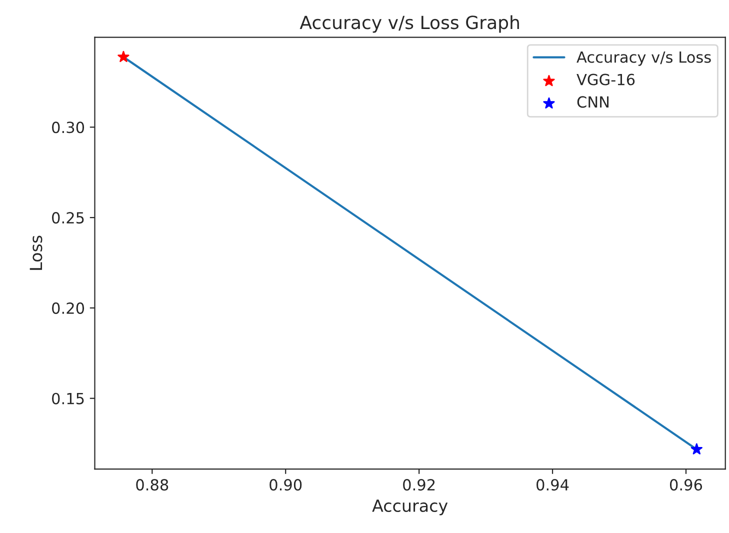  What do you see at coordinates (643, 59) in the screenshot?
I see `legend-label: Accuracy v/s Loss` at bounding box center [643, 59].